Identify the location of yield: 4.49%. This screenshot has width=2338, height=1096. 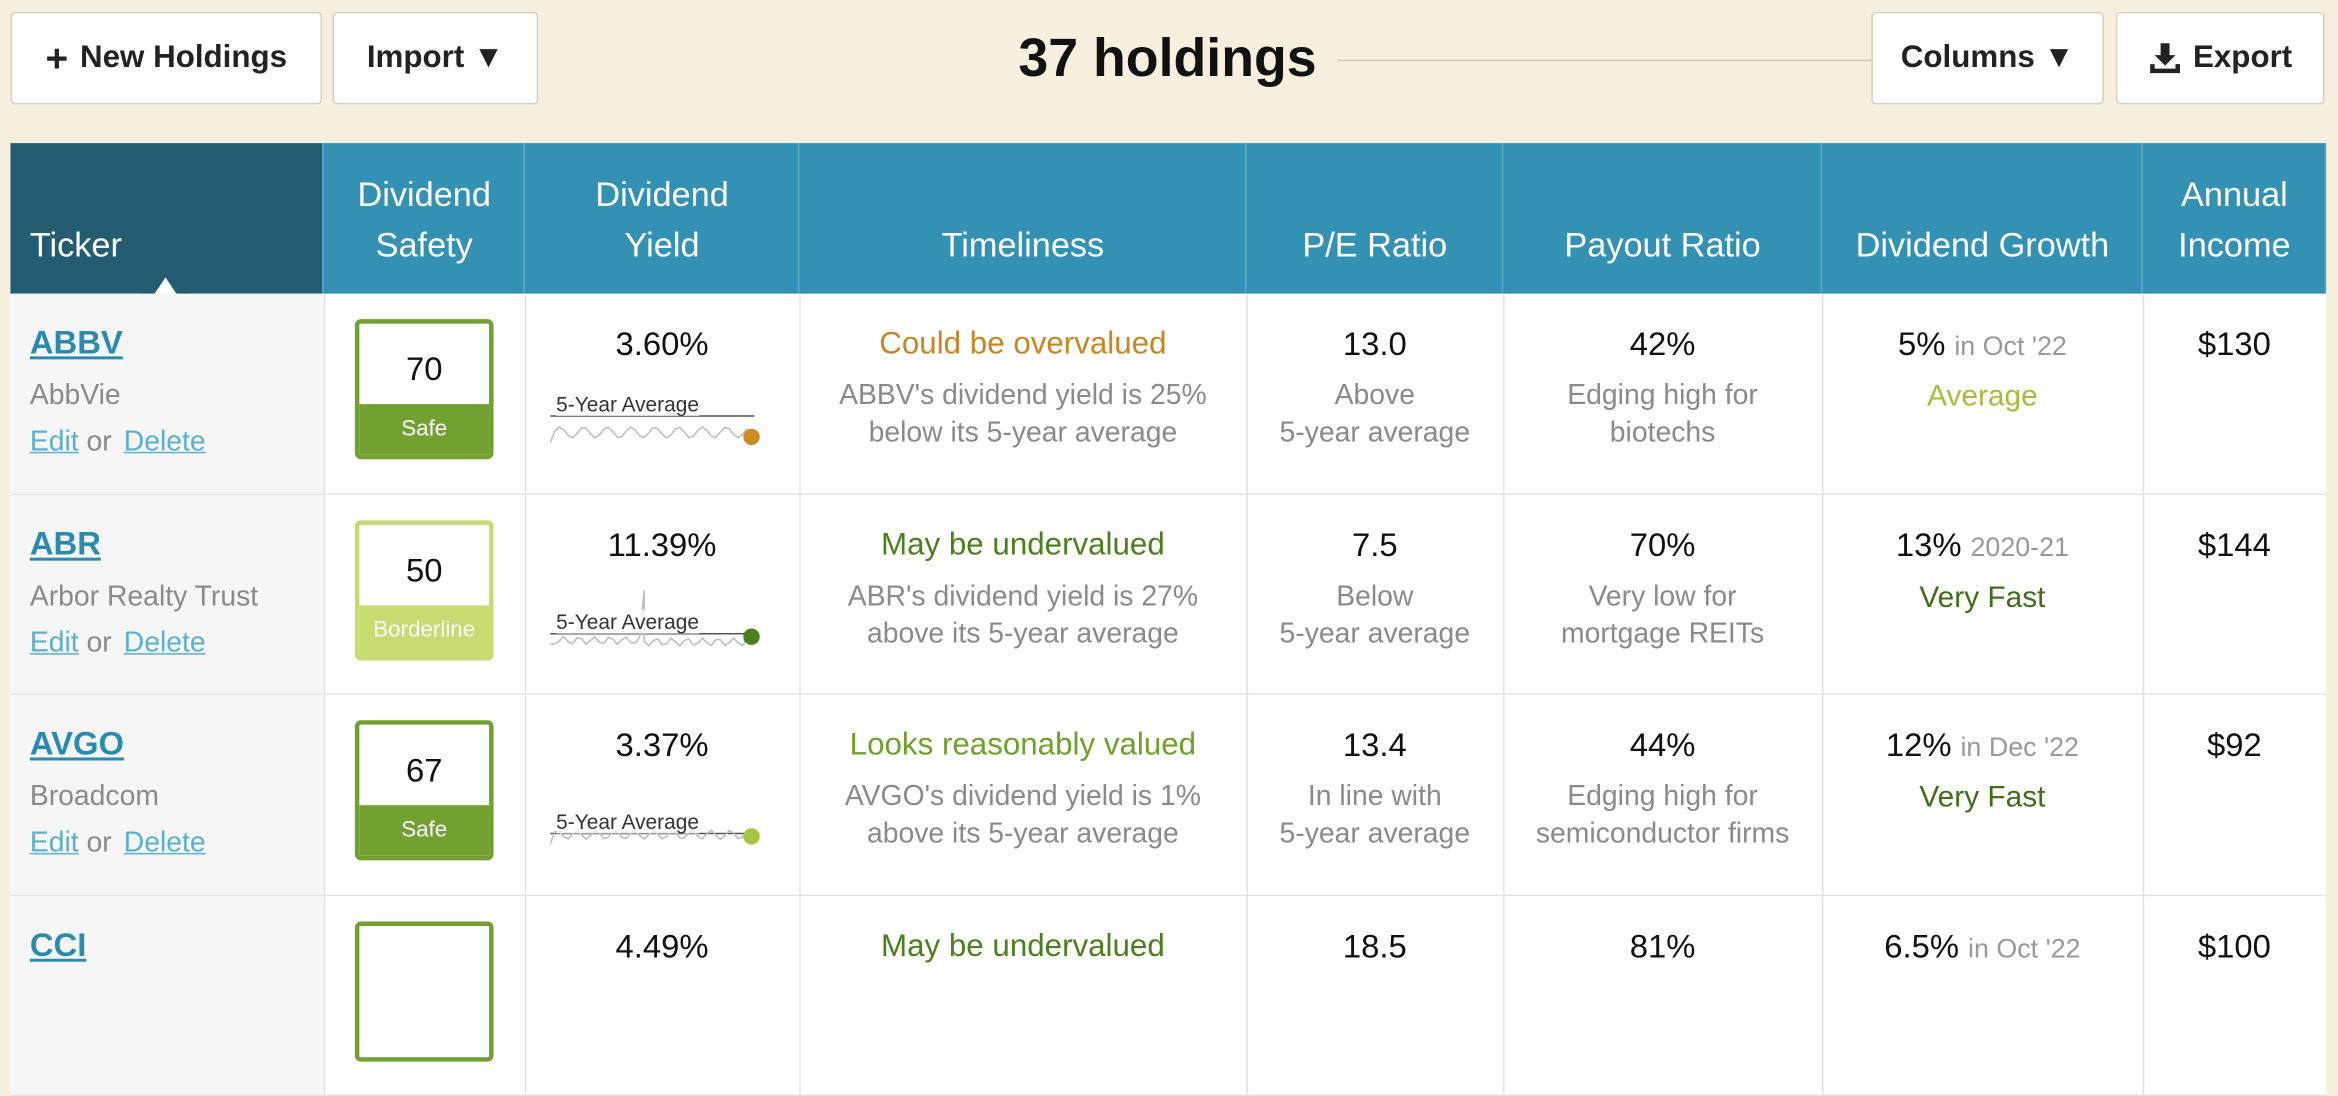
(662, 945).